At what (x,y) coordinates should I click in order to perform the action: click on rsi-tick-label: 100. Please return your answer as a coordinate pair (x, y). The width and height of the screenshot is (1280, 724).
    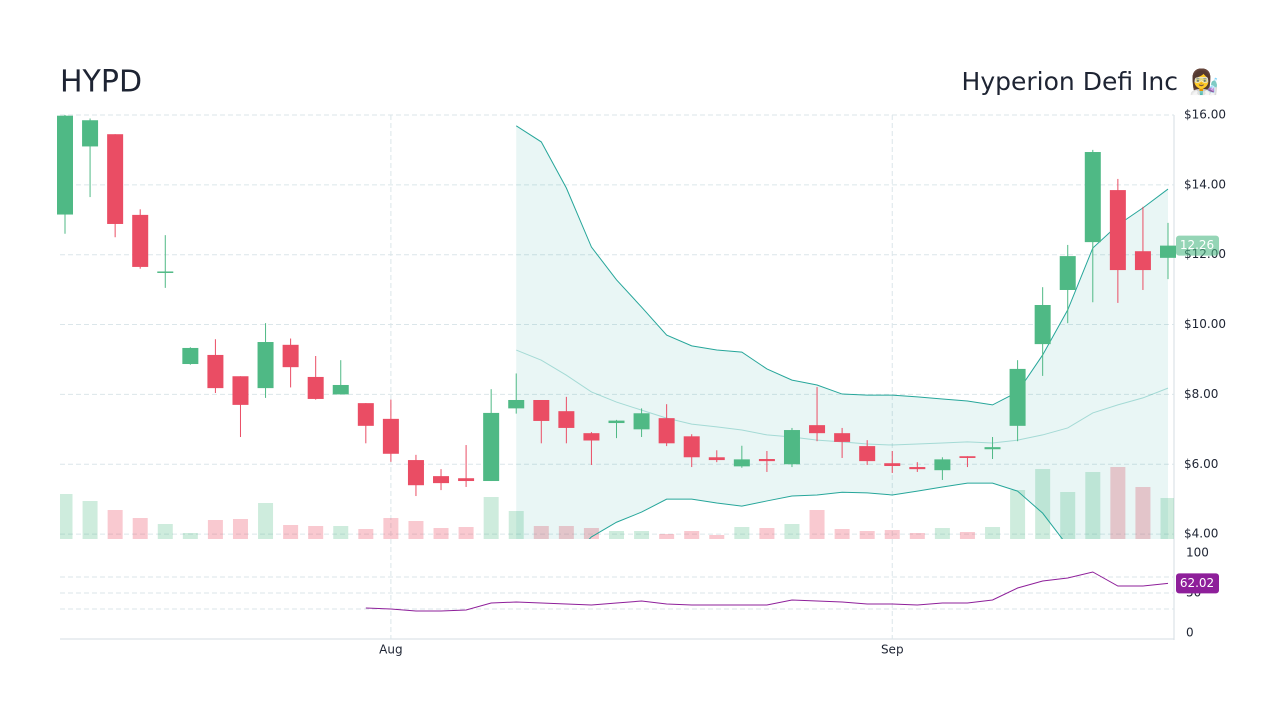
    Looking at the image, I should click on (1197, 553).